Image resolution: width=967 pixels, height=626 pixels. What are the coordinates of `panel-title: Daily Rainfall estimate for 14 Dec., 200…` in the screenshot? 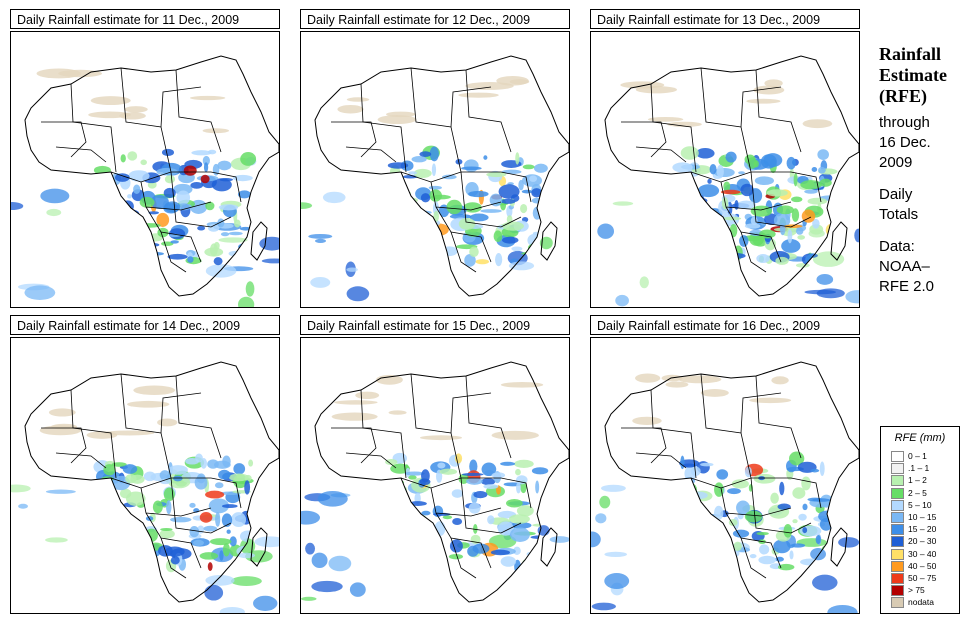 It's located at (145, 325).